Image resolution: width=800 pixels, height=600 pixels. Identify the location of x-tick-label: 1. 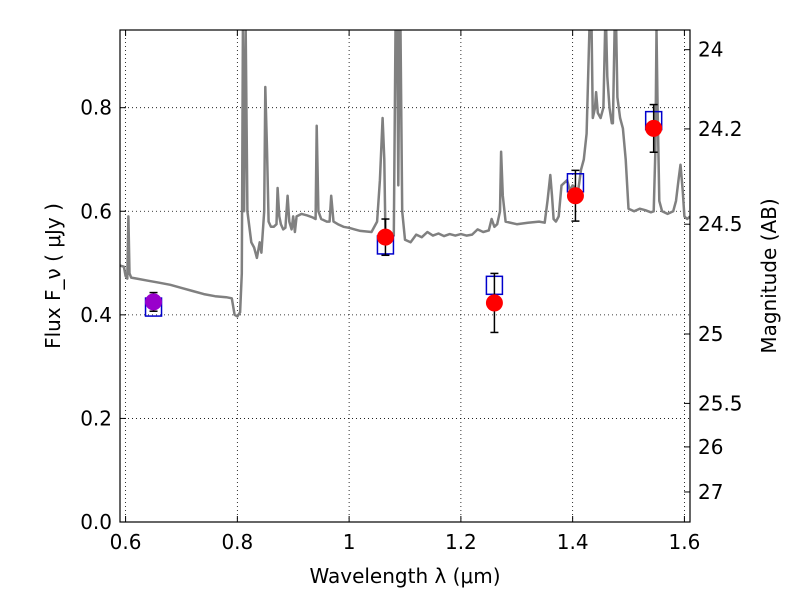
(349, 542).